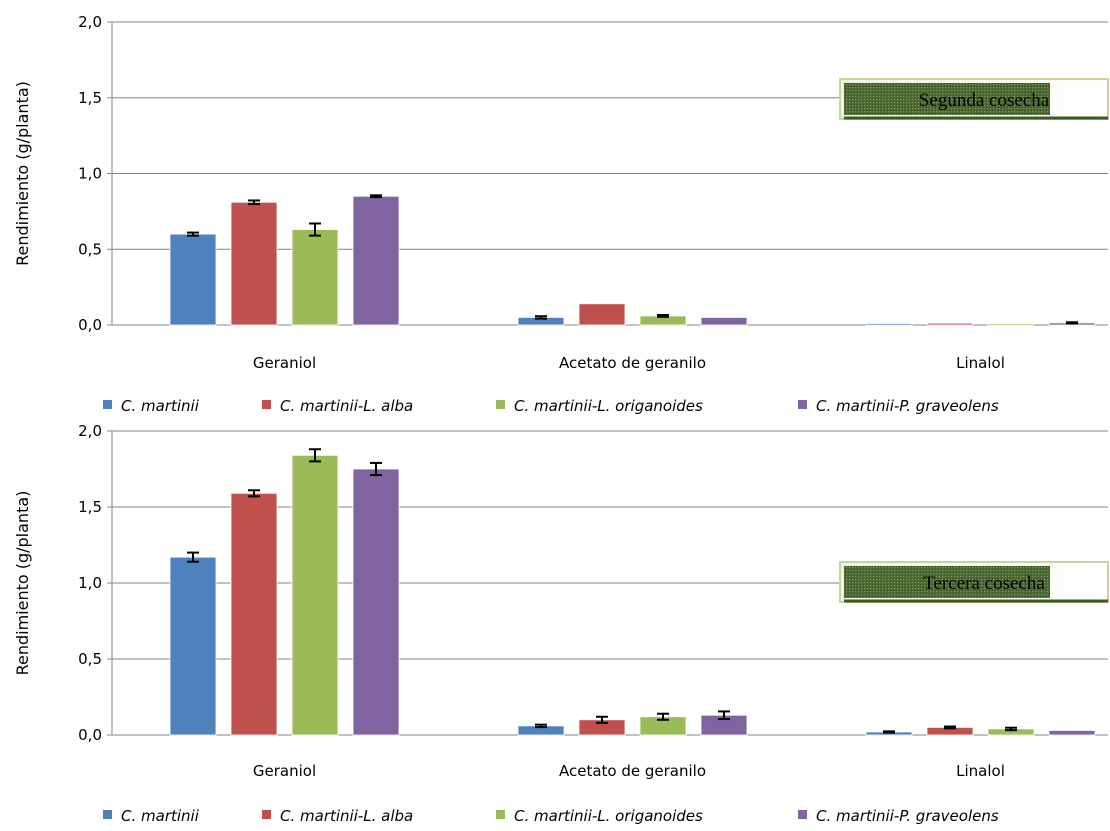 The height and width of the screenshot is (831, 1110). Describe the element at coordinates (984, 100) in the screenshot. I see `annotation-label: Segunda cosecha` at that location.